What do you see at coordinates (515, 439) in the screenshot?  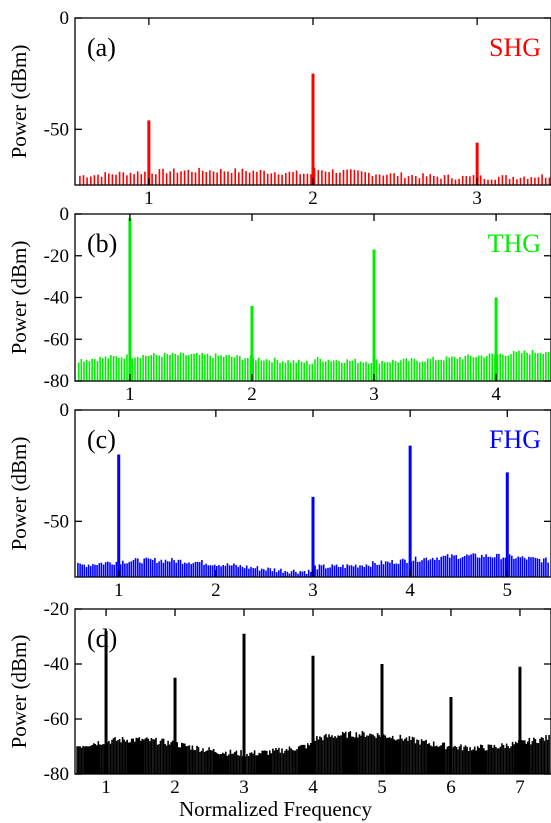 I see `harmonic-label: FHG` at bounding box center [515, 439].